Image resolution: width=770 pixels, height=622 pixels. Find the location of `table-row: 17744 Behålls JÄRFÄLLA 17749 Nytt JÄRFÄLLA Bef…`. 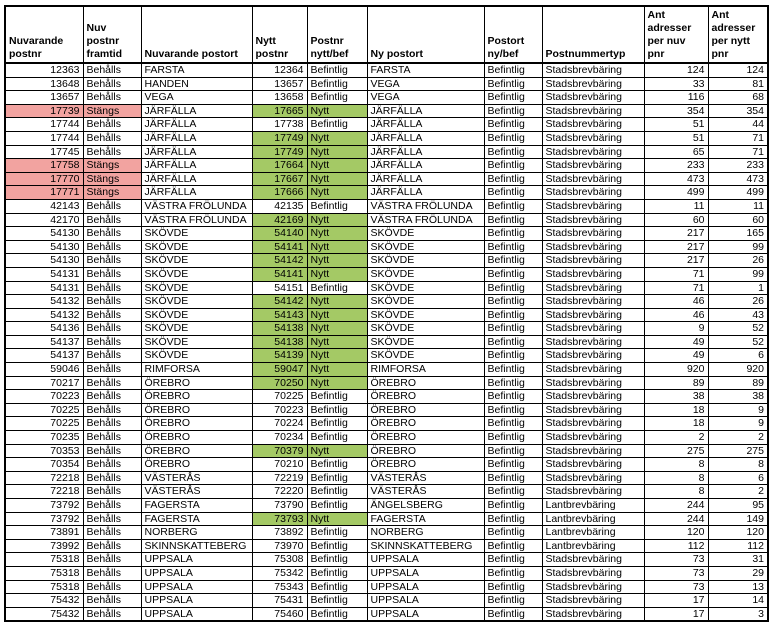

table-row: 17744 Behålls JÄRFÄLLA 17749 Nytt JÄRFÄLLA Bef… is located at coordinates (386, 138).